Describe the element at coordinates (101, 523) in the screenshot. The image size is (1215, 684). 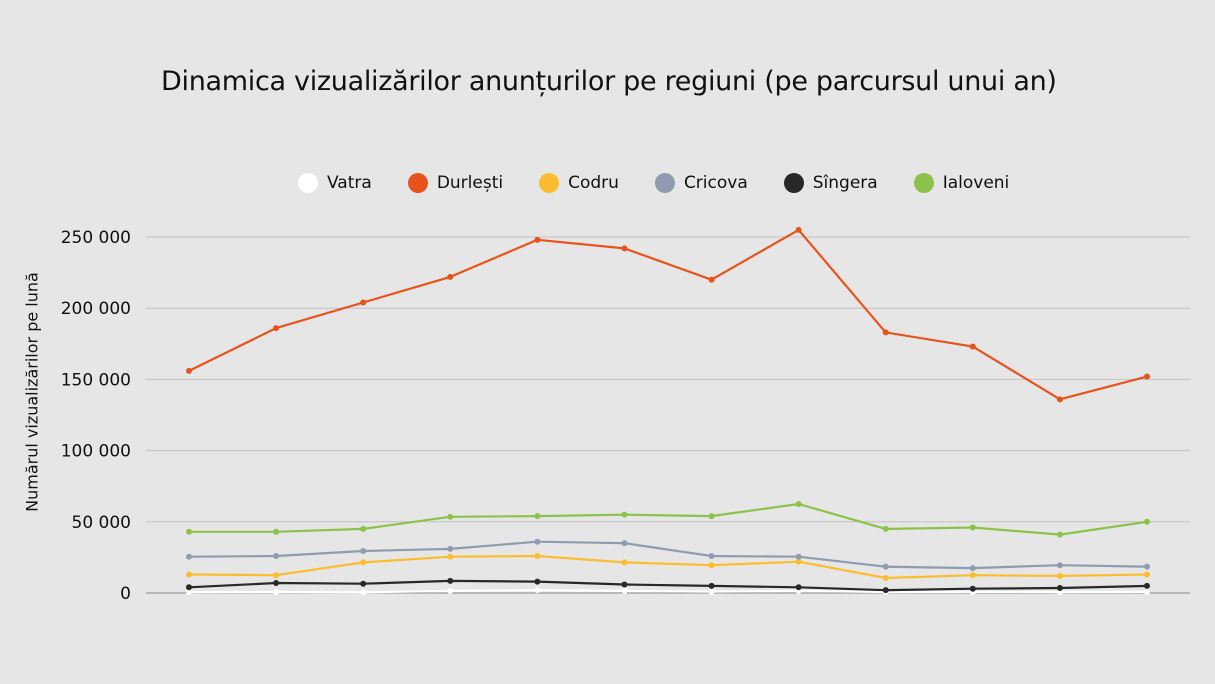
I see `y-tick-label: 50 000` at that location.